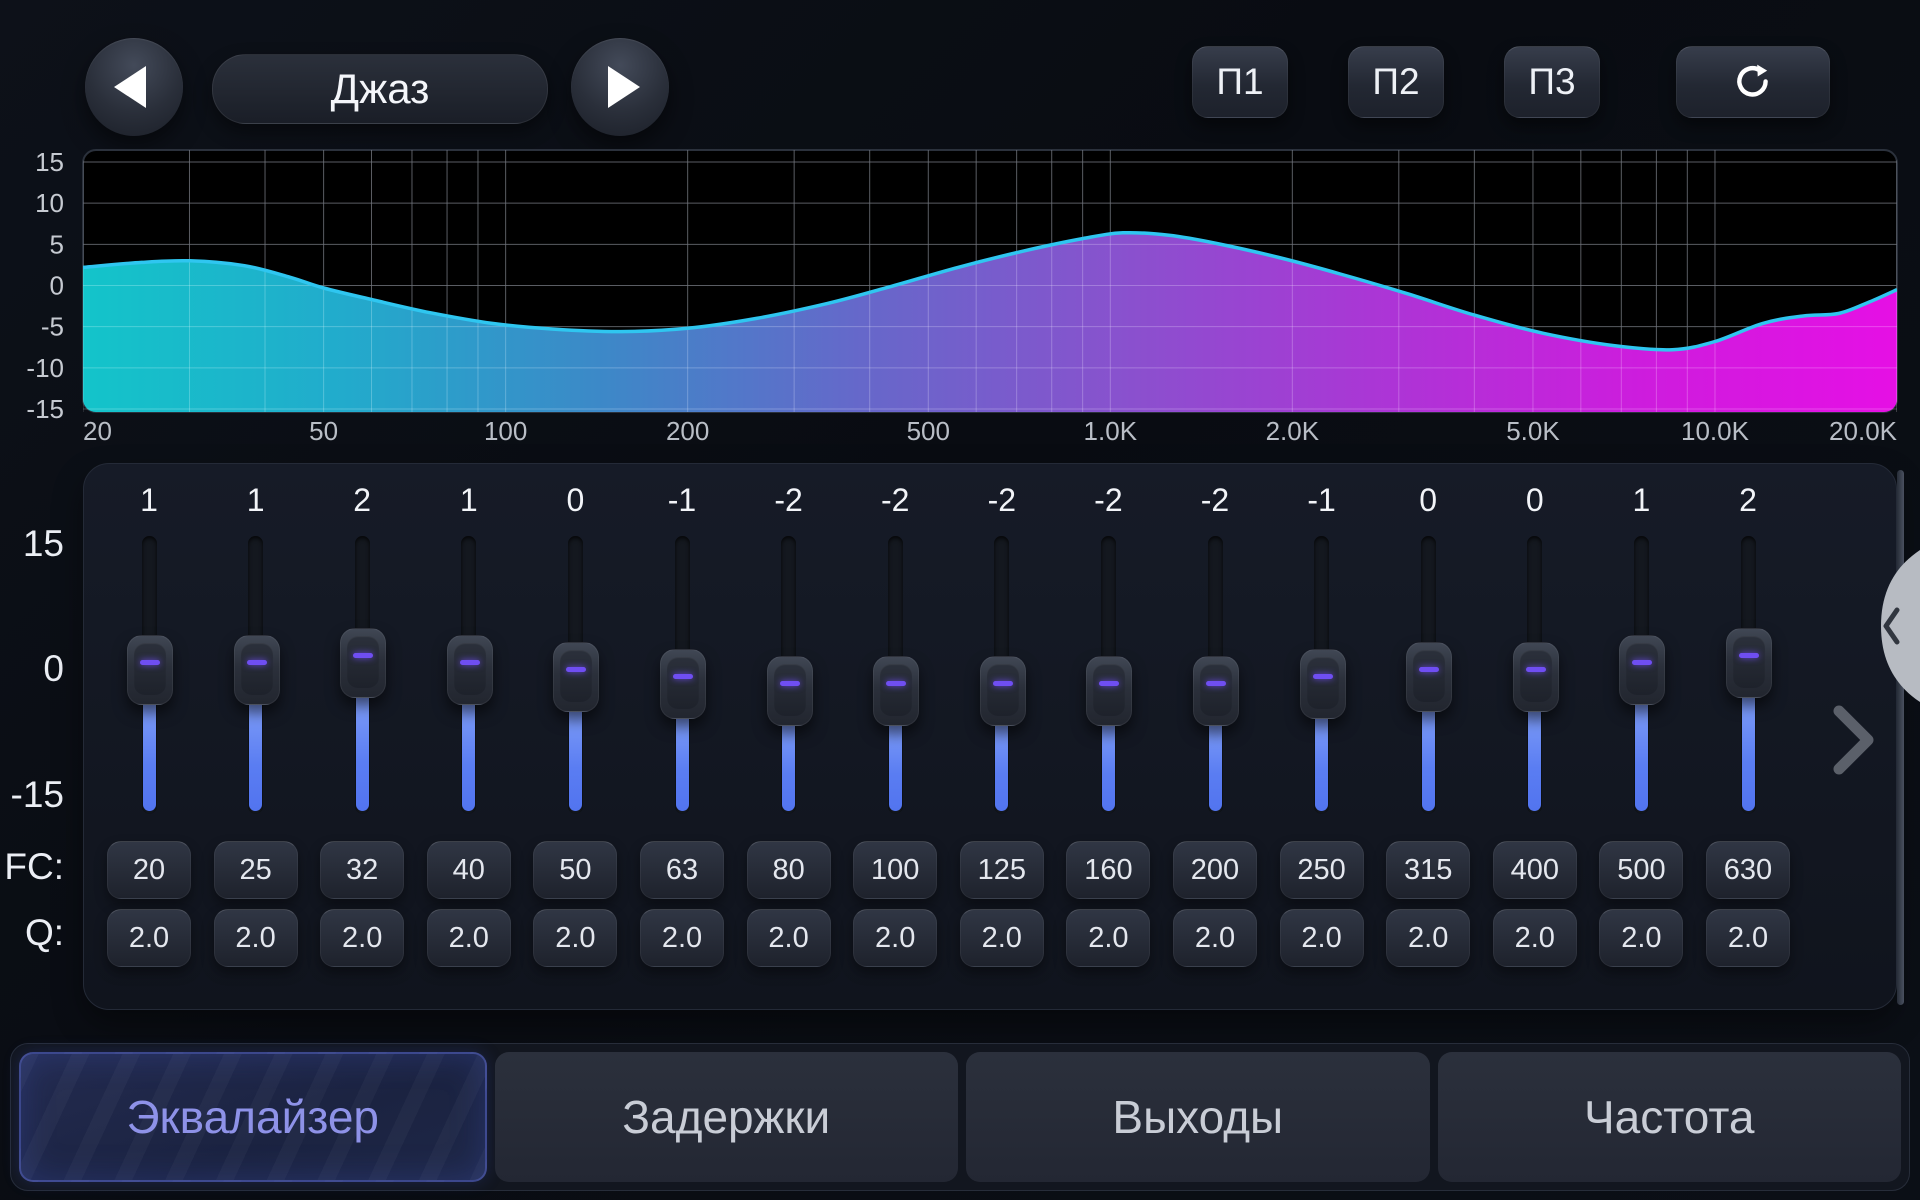  I want to click on band-9-slider-thumb, so click(1002, 691).